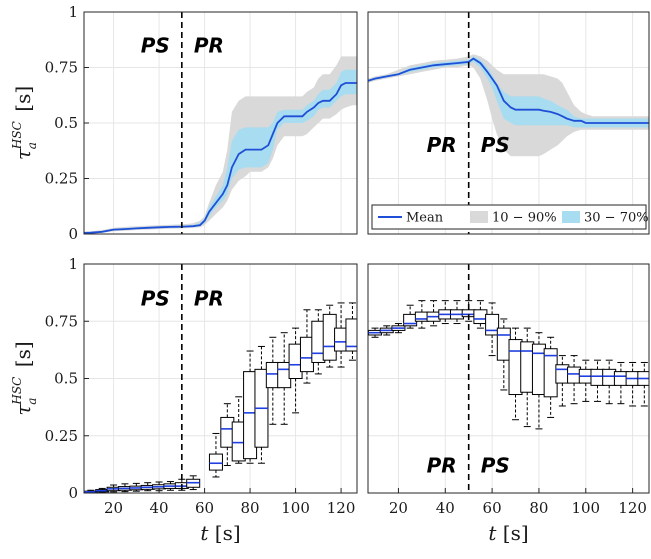 Image resolution: width=651 pixels, height=559 pixels. What do you see at coordinates (616, 218) in the screenshot?
I see `legend-label: 30 − 70%` at bounding box center [616, 218].